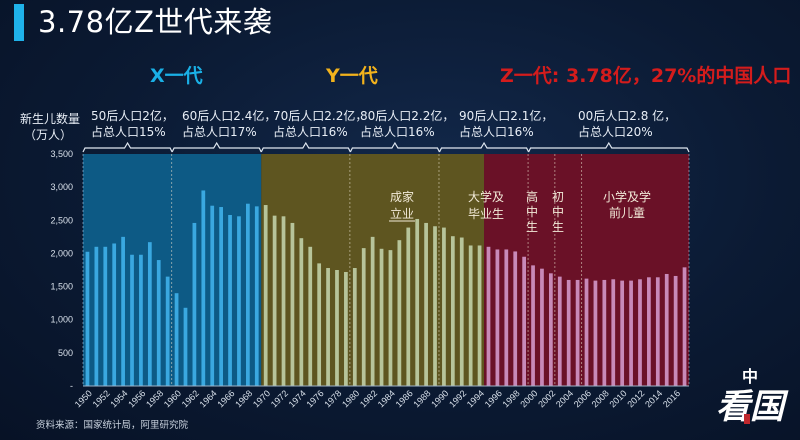  Describe the element at coordinates (582, 398) in the screenshot. I see `x-tick-label: 2006` at that location.